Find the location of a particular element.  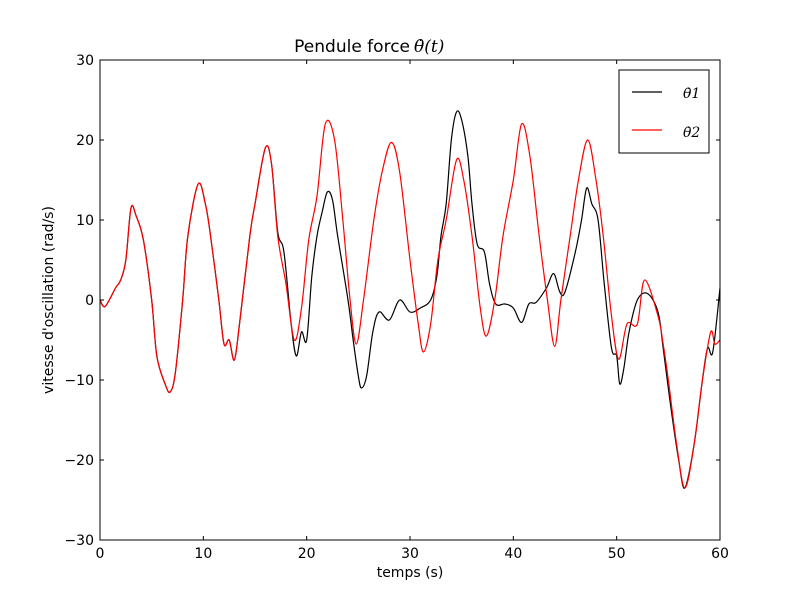

x-tick-label: 10 is located at coordinates (203, 554).